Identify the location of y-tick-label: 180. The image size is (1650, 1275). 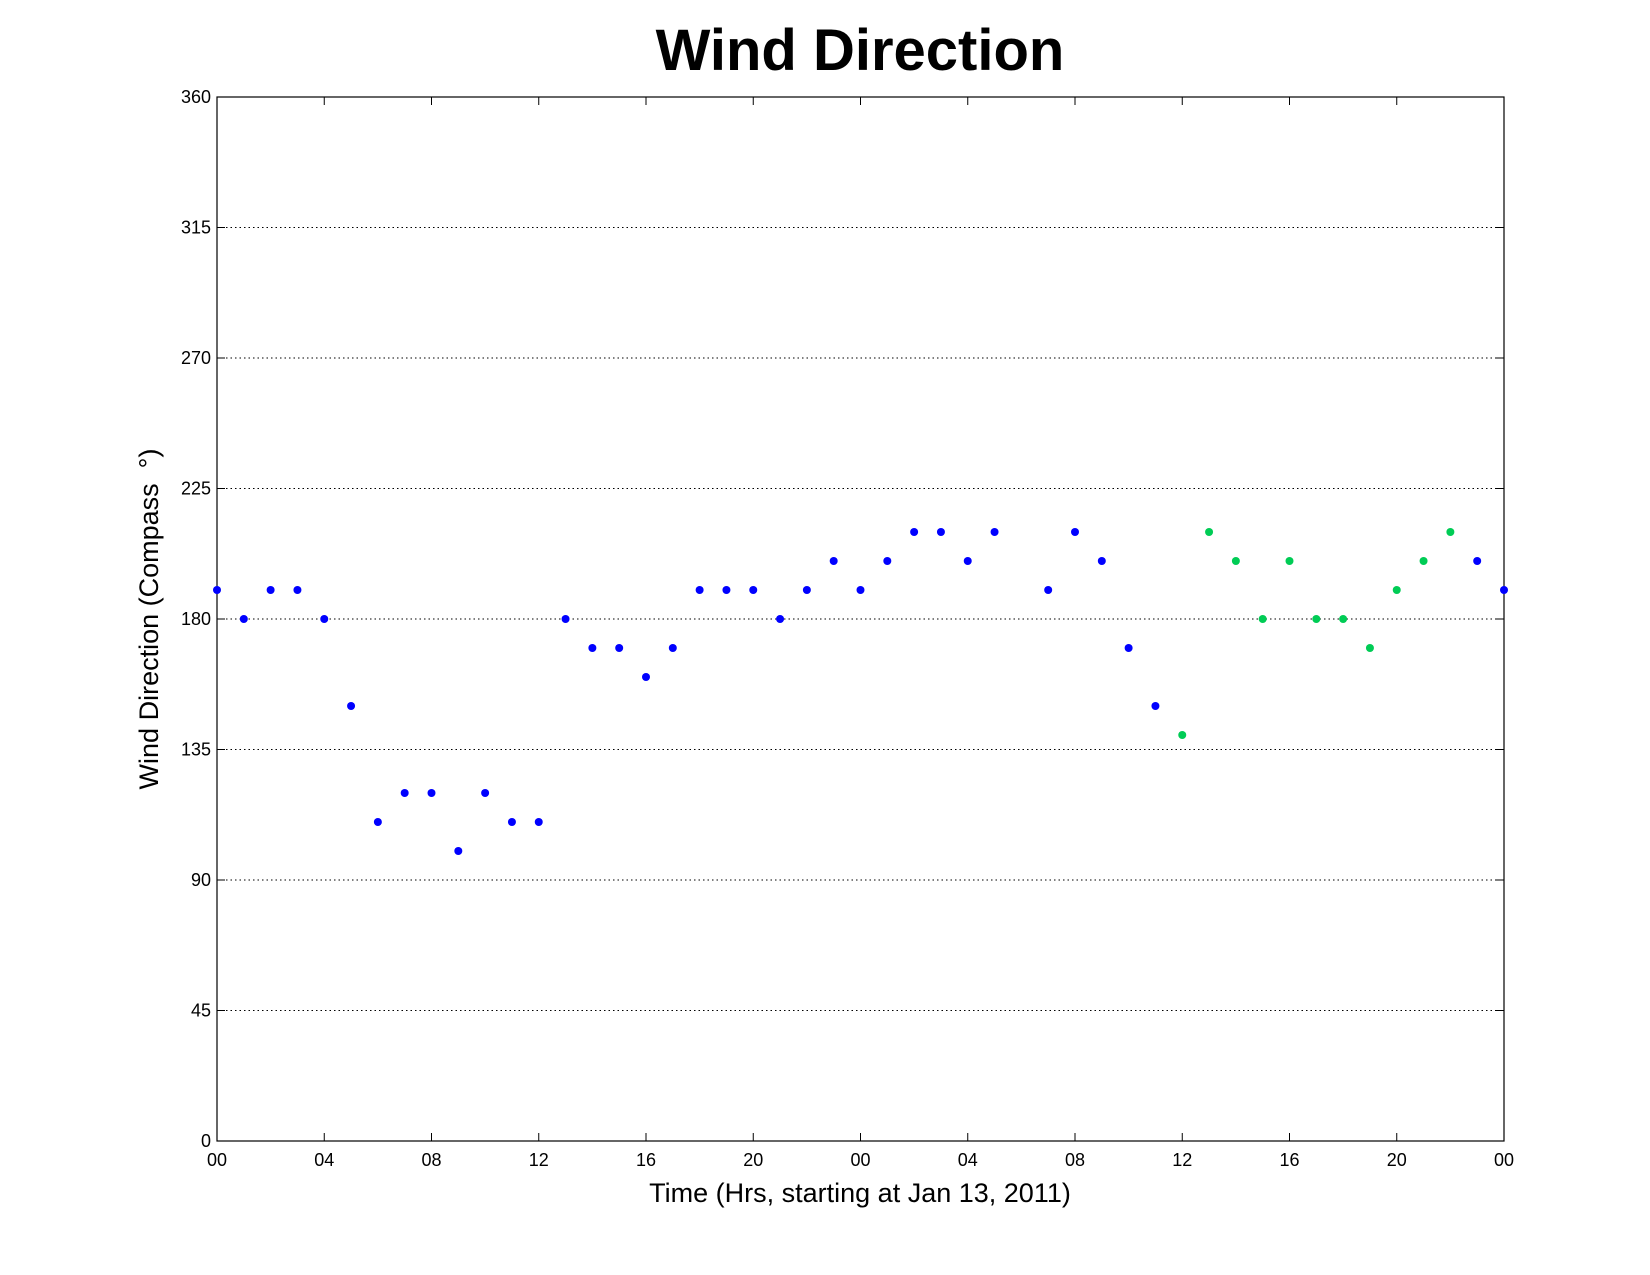
(196, 619).